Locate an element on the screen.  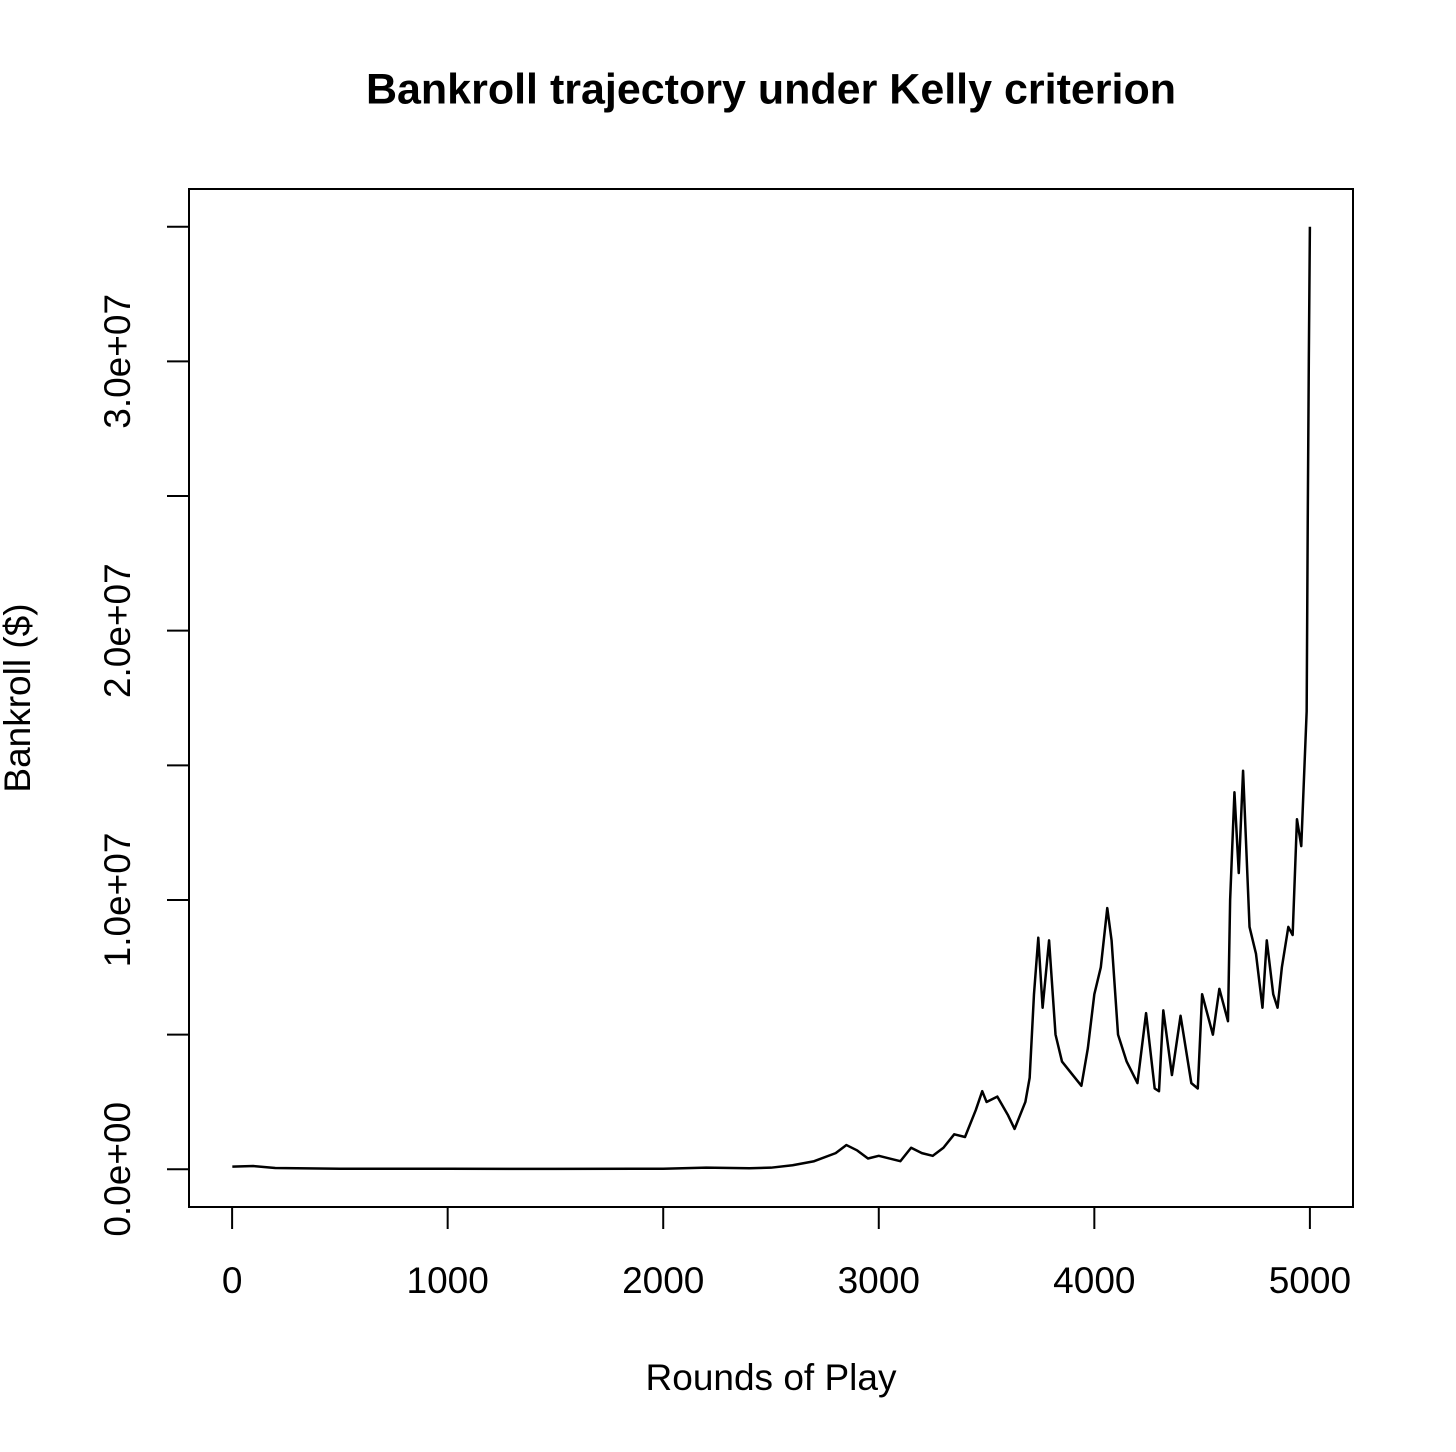
y-tick-label: 3.0e+07 is located at coordinates (117, 361).